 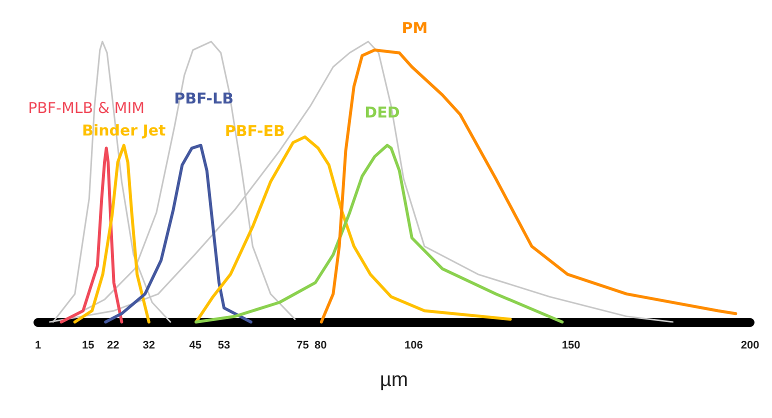 I want to click on x-tick-label: 106, so click(x=413, y=346).